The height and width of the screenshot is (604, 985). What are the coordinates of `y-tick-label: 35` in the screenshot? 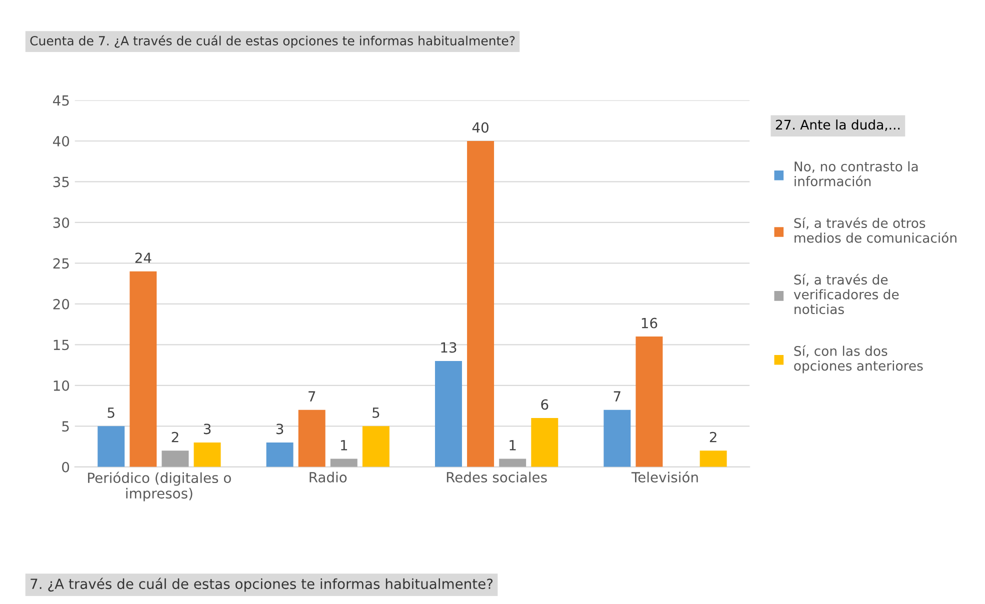 It's located at (61, 182).